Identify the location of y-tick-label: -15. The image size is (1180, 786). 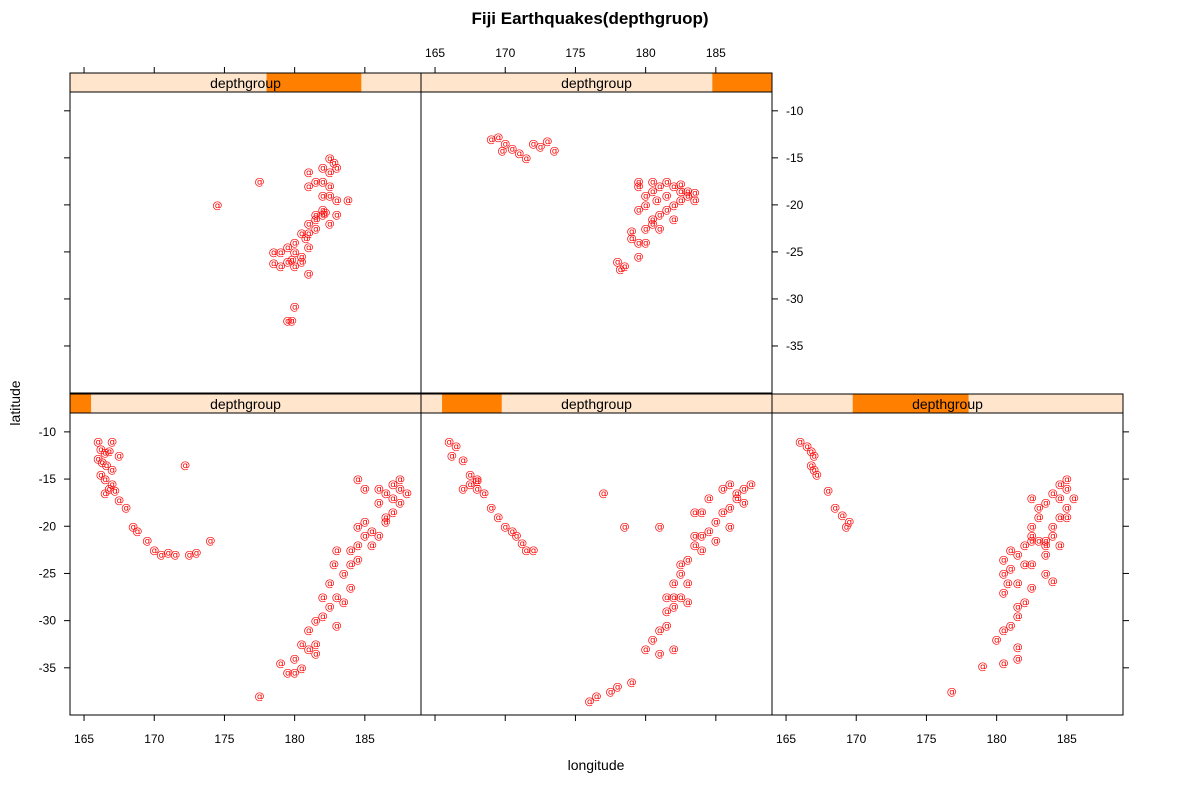
(48, 479).